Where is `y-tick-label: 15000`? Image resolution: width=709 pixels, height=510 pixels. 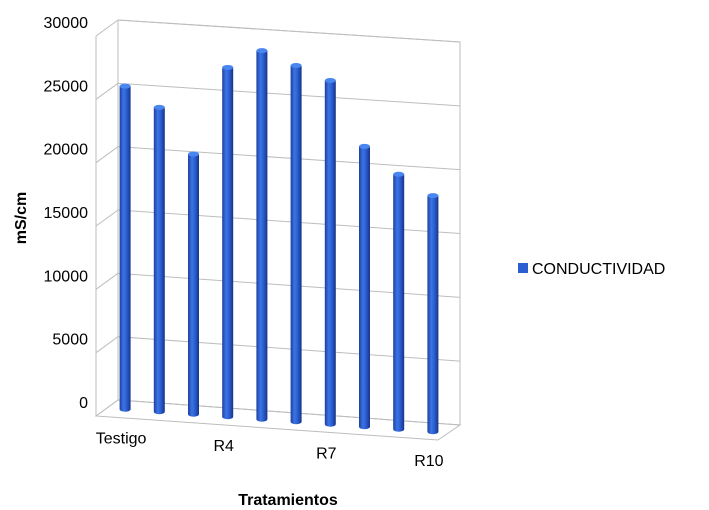
y-tick-label: 15000 is located at coordinates (66, 213).